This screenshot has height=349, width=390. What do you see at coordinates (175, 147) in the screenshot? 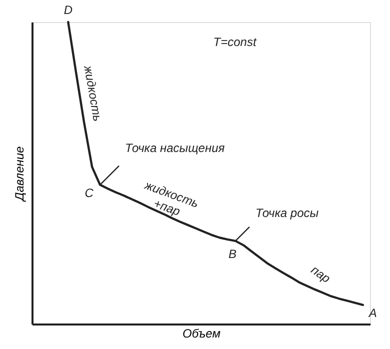
I see `annotation: Точка насыщения` at bounding box center [175, 147].